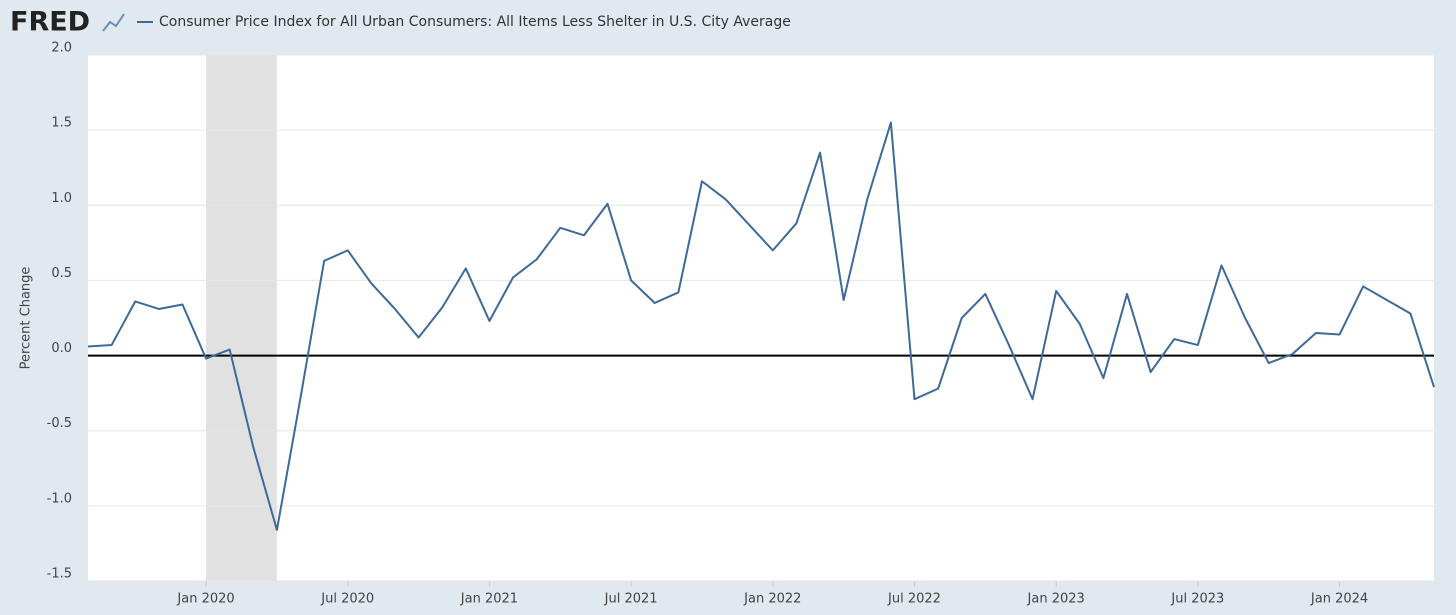  Describe the element at coordinates (241, 318) in the screenshot. I see `recession-band` at that location.